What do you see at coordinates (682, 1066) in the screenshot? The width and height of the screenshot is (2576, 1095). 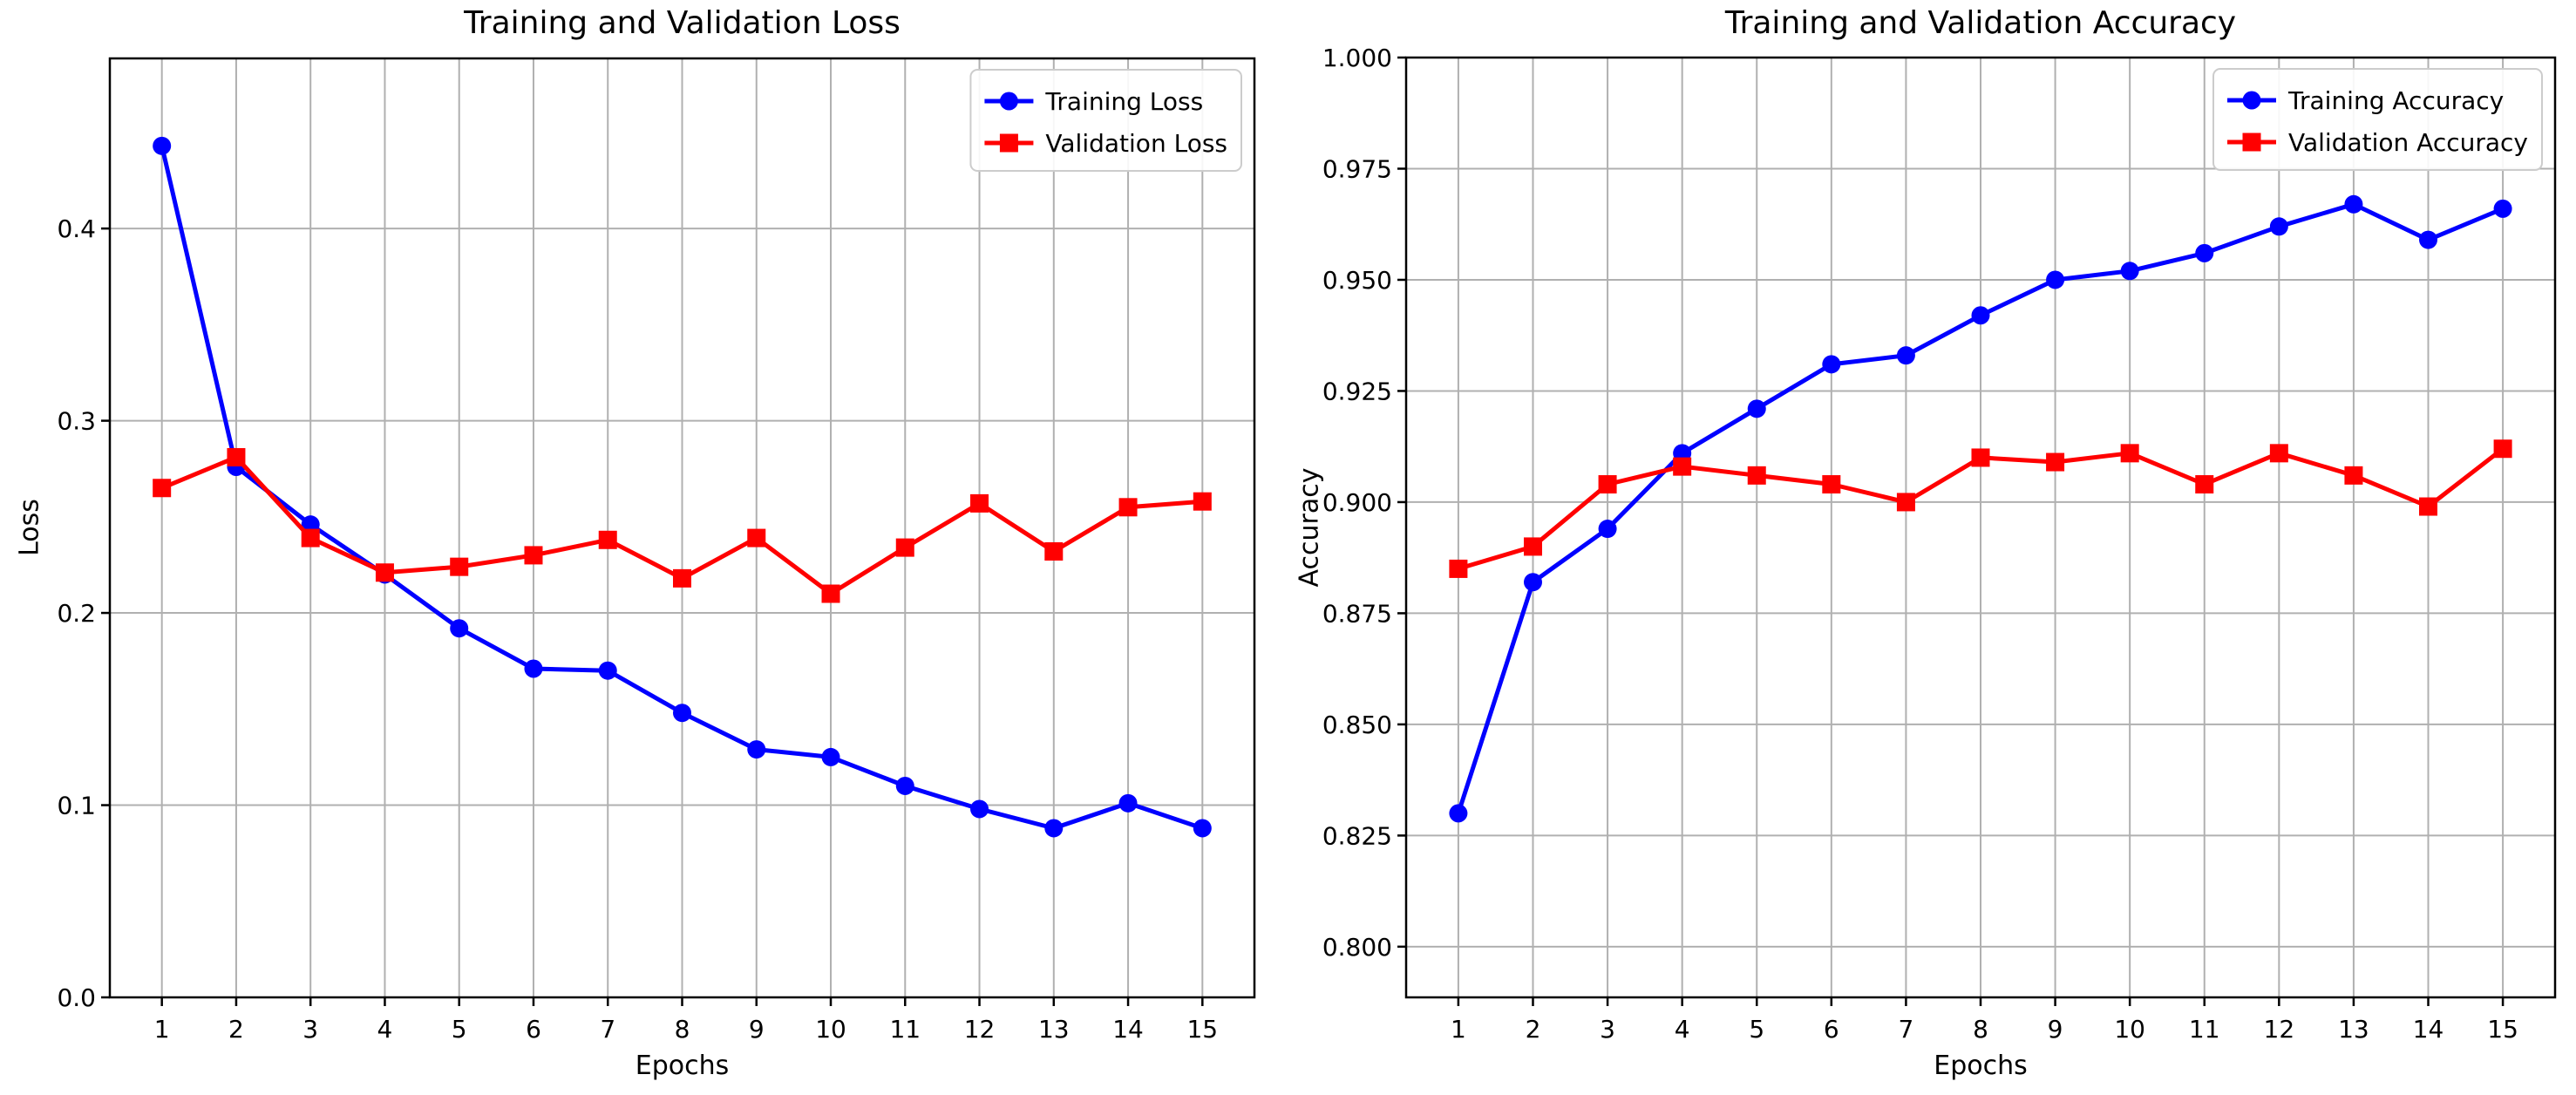 I see `loss-x-axis-label: Epochs` at bounding box center [682, 1066].